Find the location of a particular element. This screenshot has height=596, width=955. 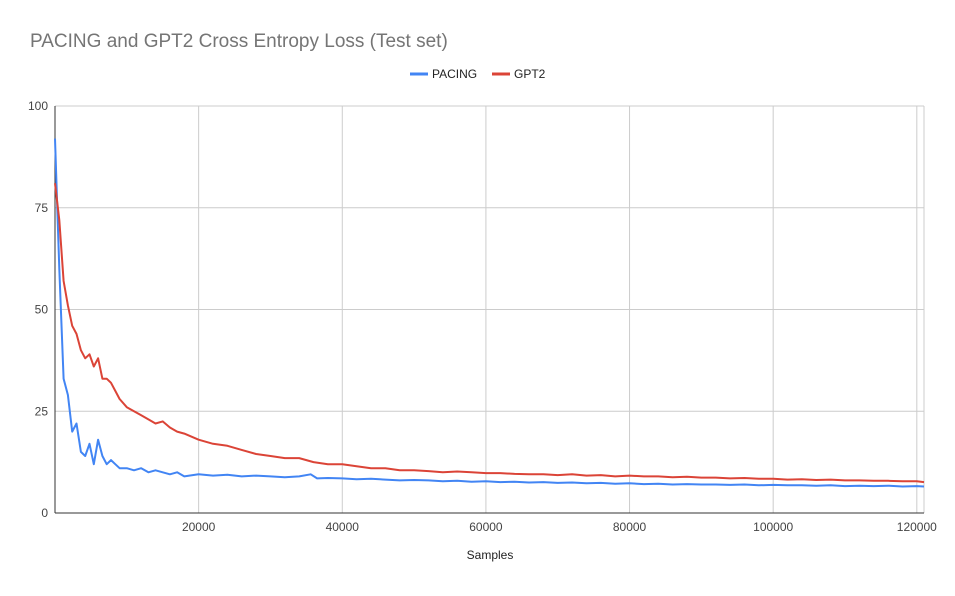

x-tick-label: 20000 is located at coordinates (199, 527).